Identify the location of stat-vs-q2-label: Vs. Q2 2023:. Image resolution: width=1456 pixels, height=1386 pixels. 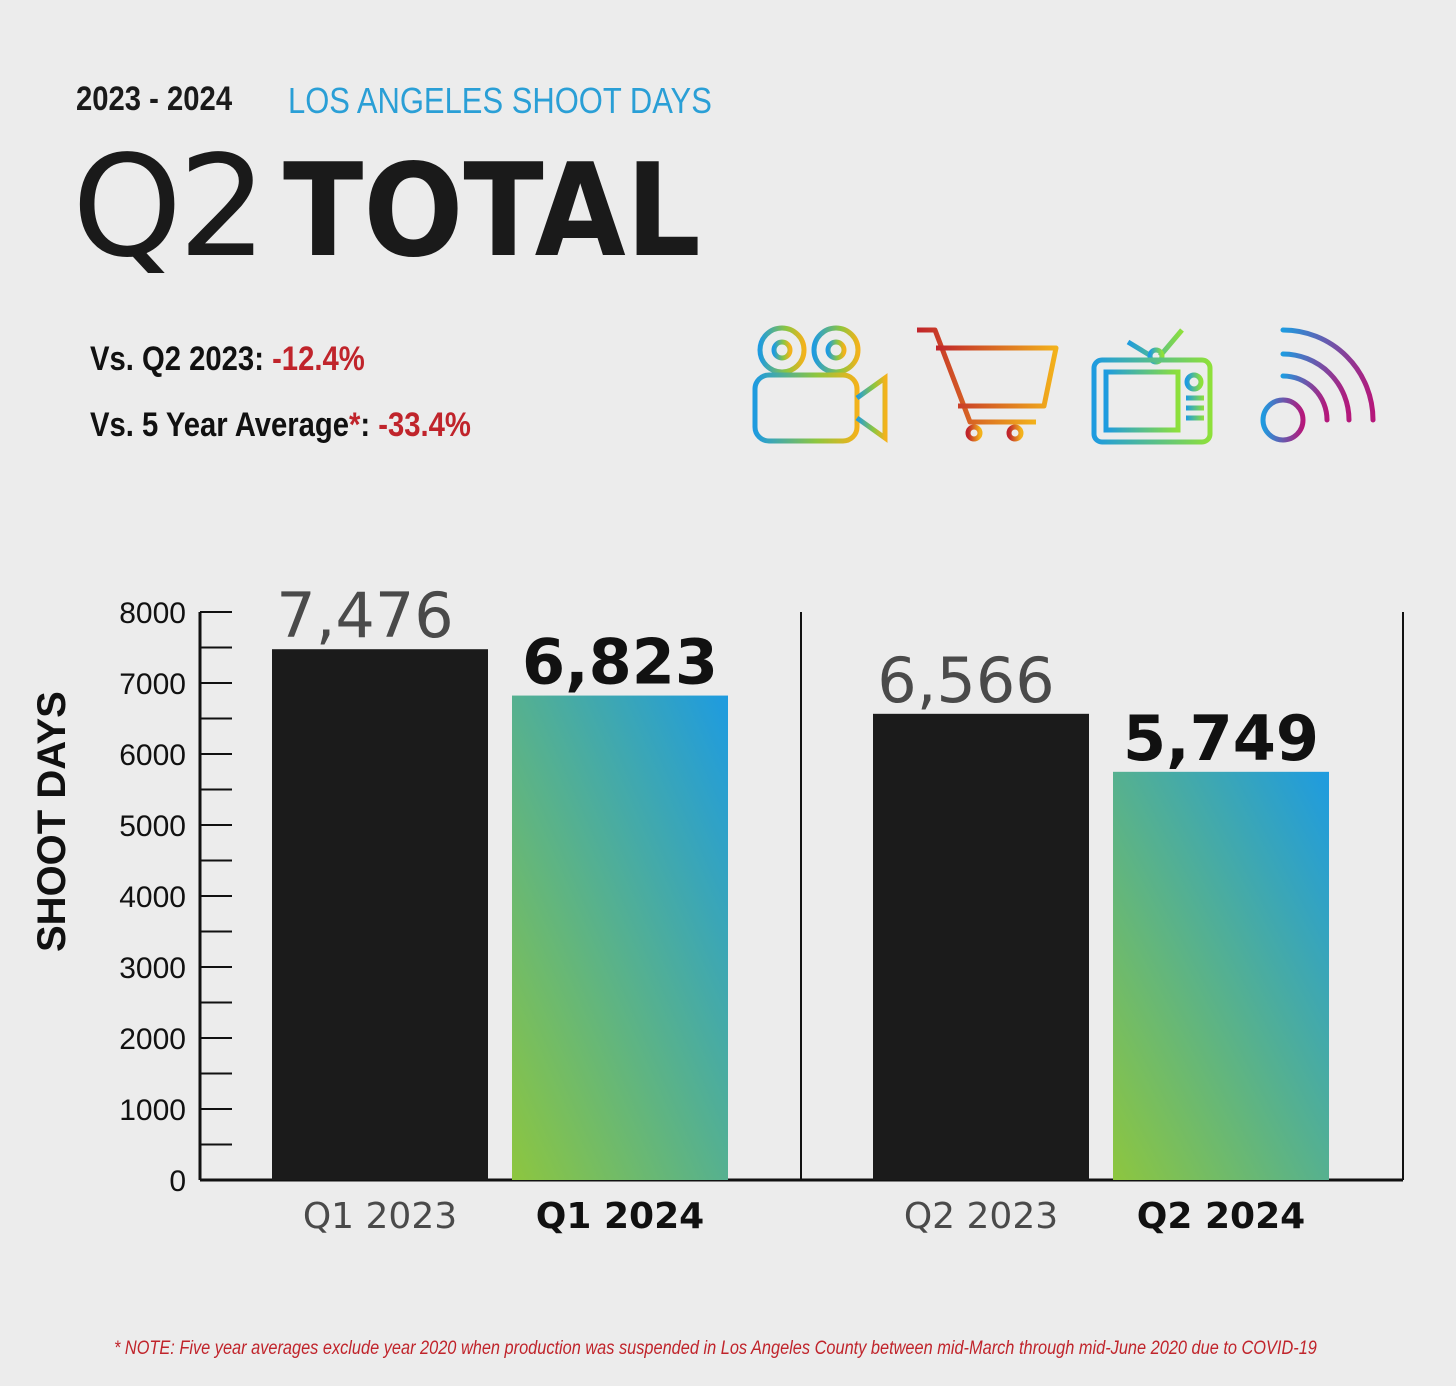
(177, 359).